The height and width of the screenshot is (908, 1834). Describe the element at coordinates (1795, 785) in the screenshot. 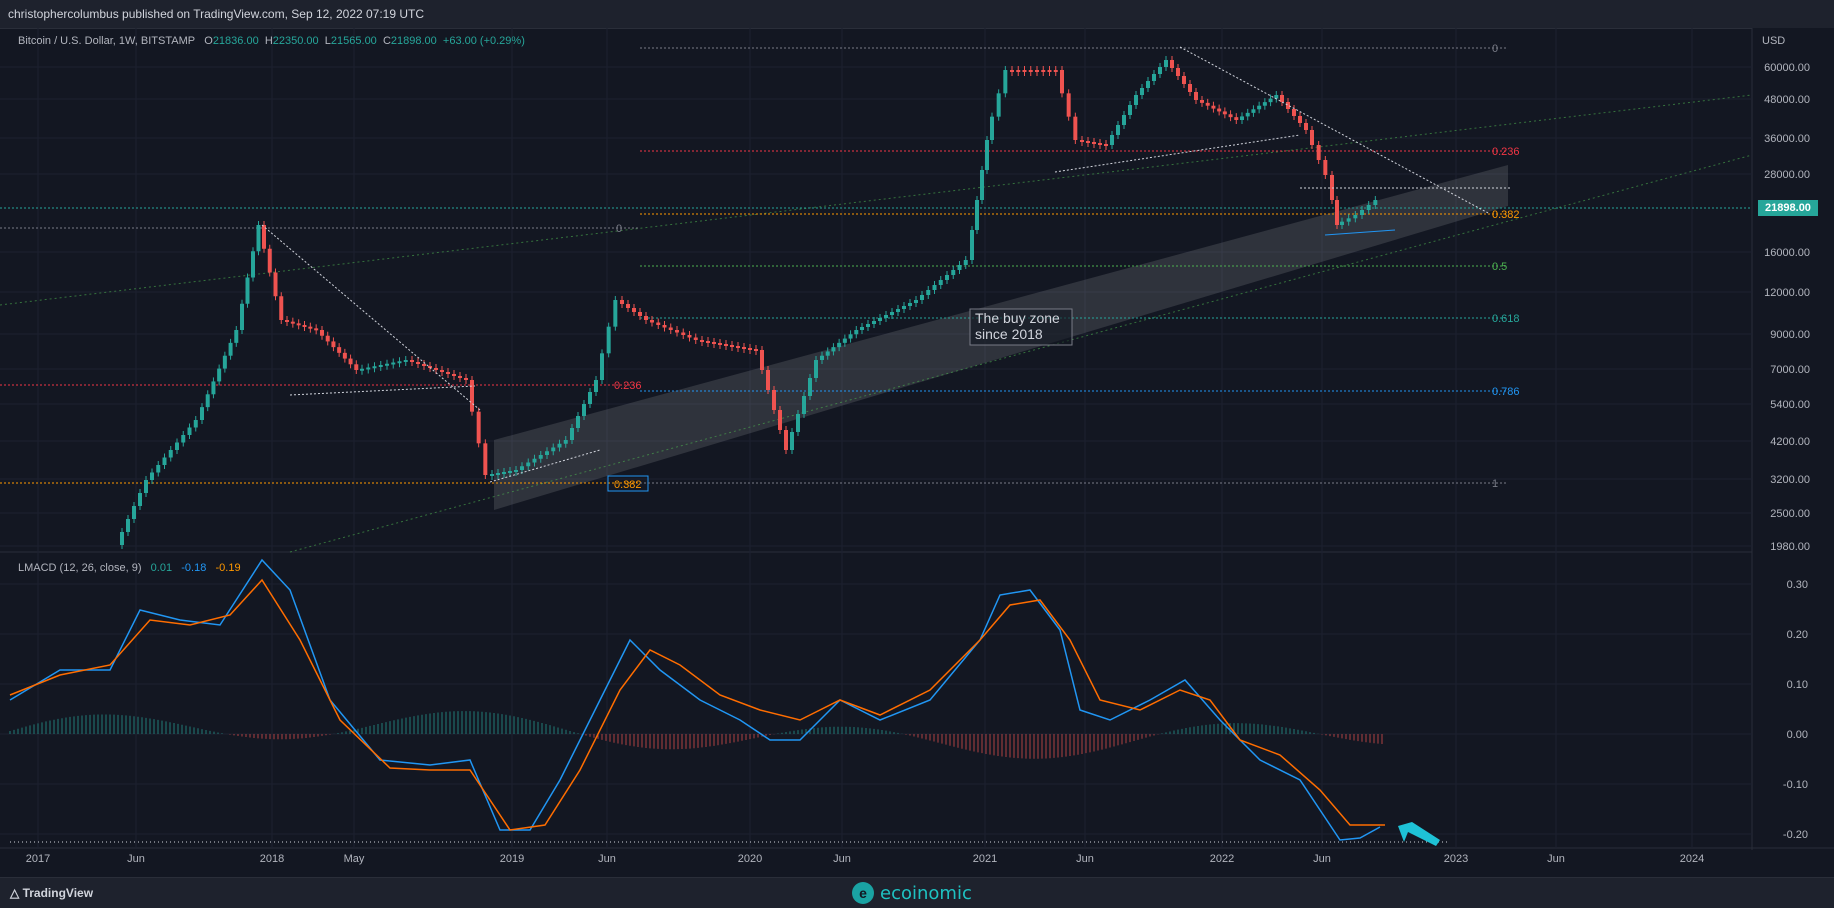

I see `macd-tick-label: -0.10` at that location.